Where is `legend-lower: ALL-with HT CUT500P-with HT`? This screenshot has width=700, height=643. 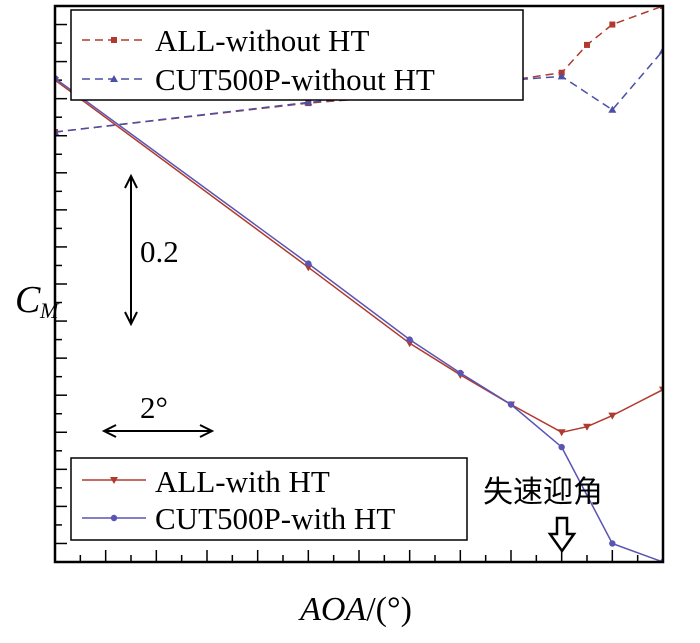 legend-lower: ALL-with HT CUT500P-with HT is located at coordinates (269, 499).